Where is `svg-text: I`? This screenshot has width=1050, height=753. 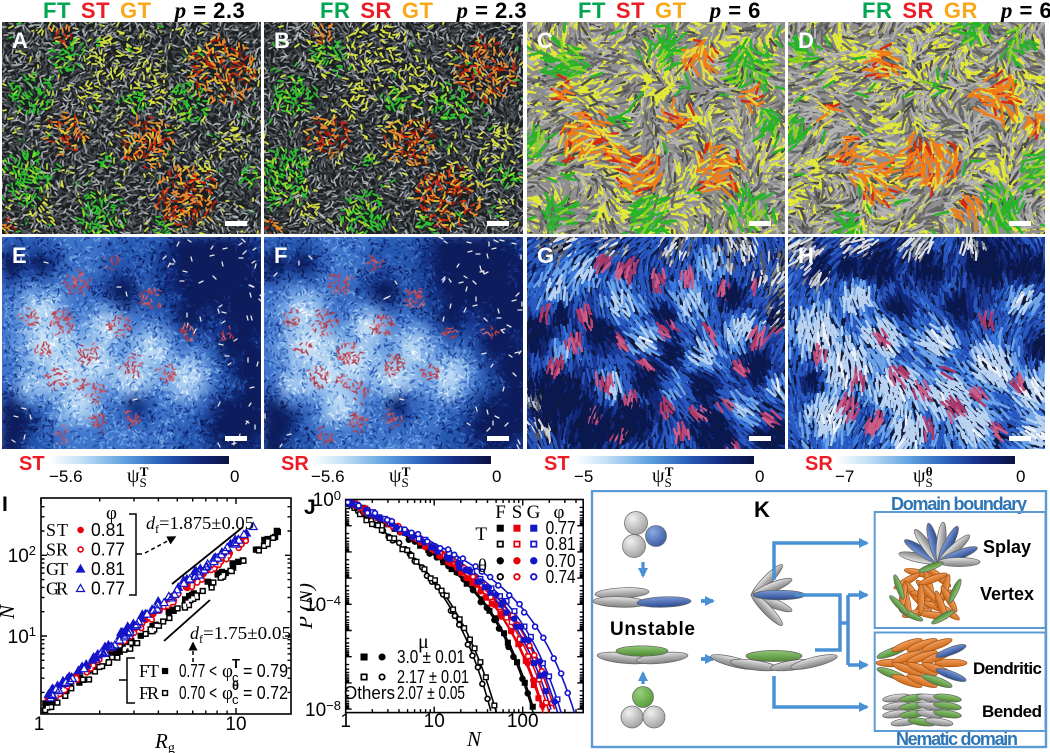 svg-text: I is located at coordinates (5, 504).